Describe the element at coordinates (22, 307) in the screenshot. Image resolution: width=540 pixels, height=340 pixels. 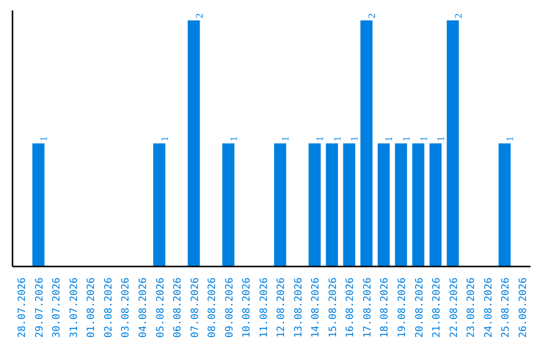
I see `x-tick-label: 28.07.2026` at that location.